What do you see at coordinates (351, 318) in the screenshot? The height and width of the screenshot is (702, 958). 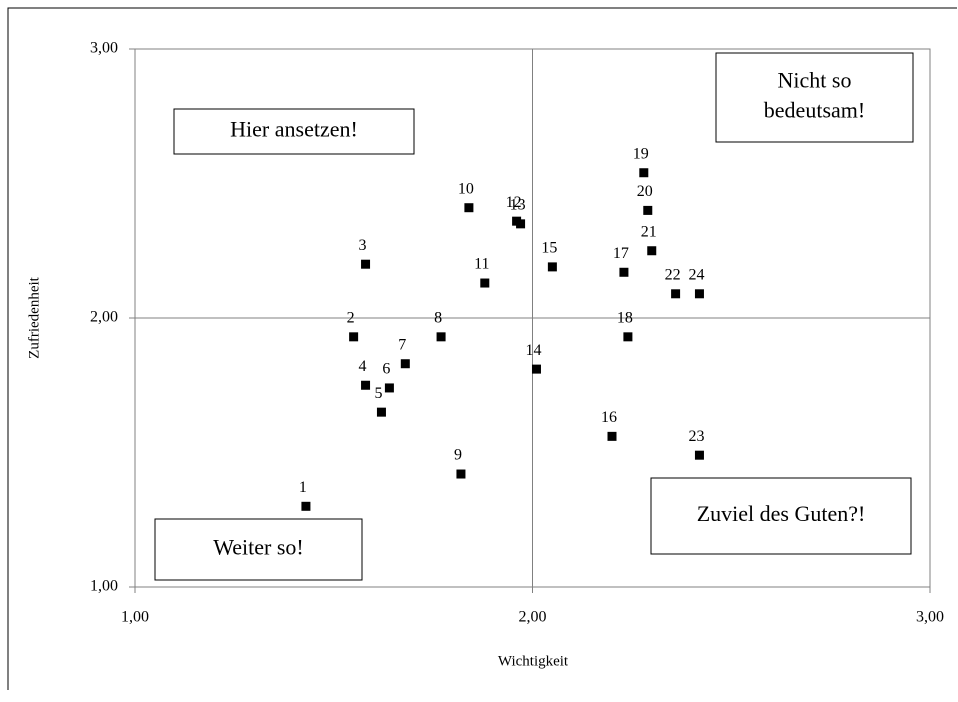 I see `point-label: 2` at bounding box center [351, 318].